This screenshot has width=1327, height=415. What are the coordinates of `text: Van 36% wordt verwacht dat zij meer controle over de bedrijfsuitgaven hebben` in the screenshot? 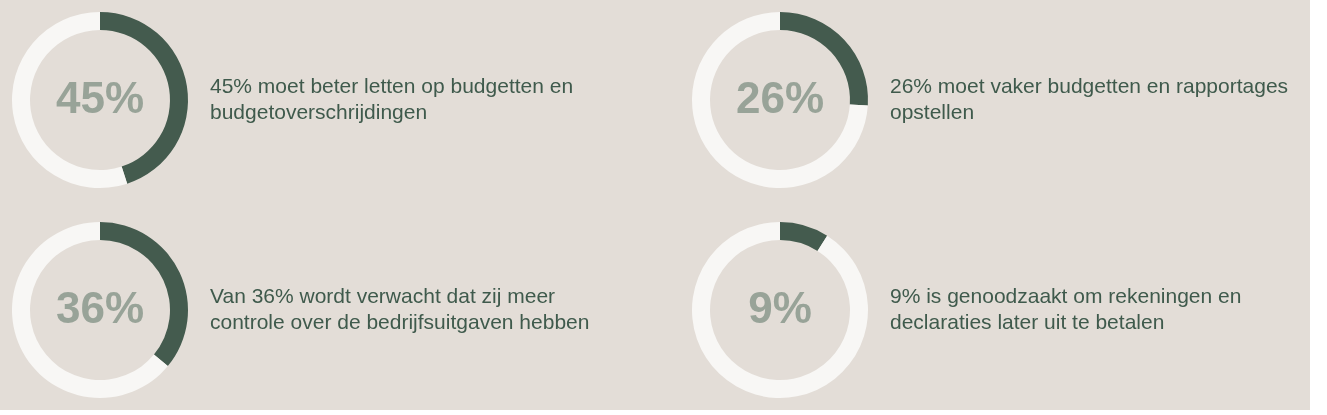 It's located at (400, 308).